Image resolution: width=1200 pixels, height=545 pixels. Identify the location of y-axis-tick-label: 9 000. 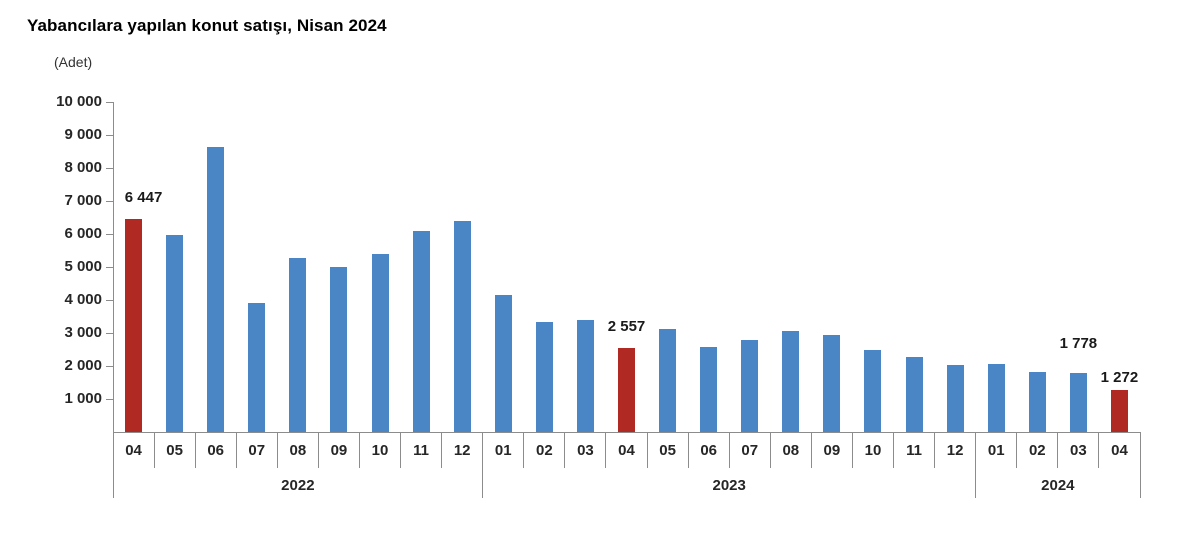
(83, 134).